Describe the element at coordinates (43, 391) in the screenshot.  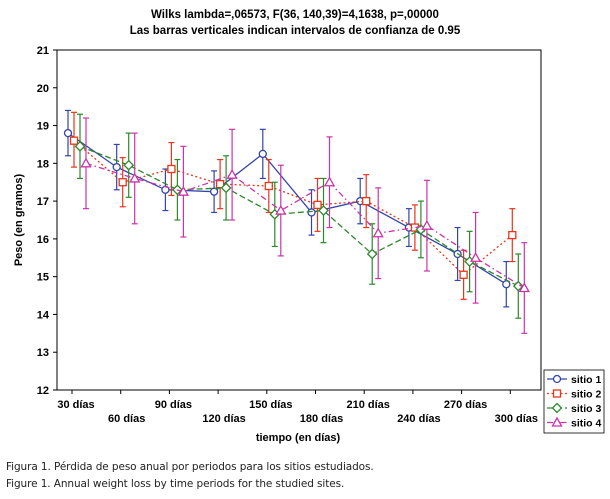
I see `y-tick-label: 12` at that location.